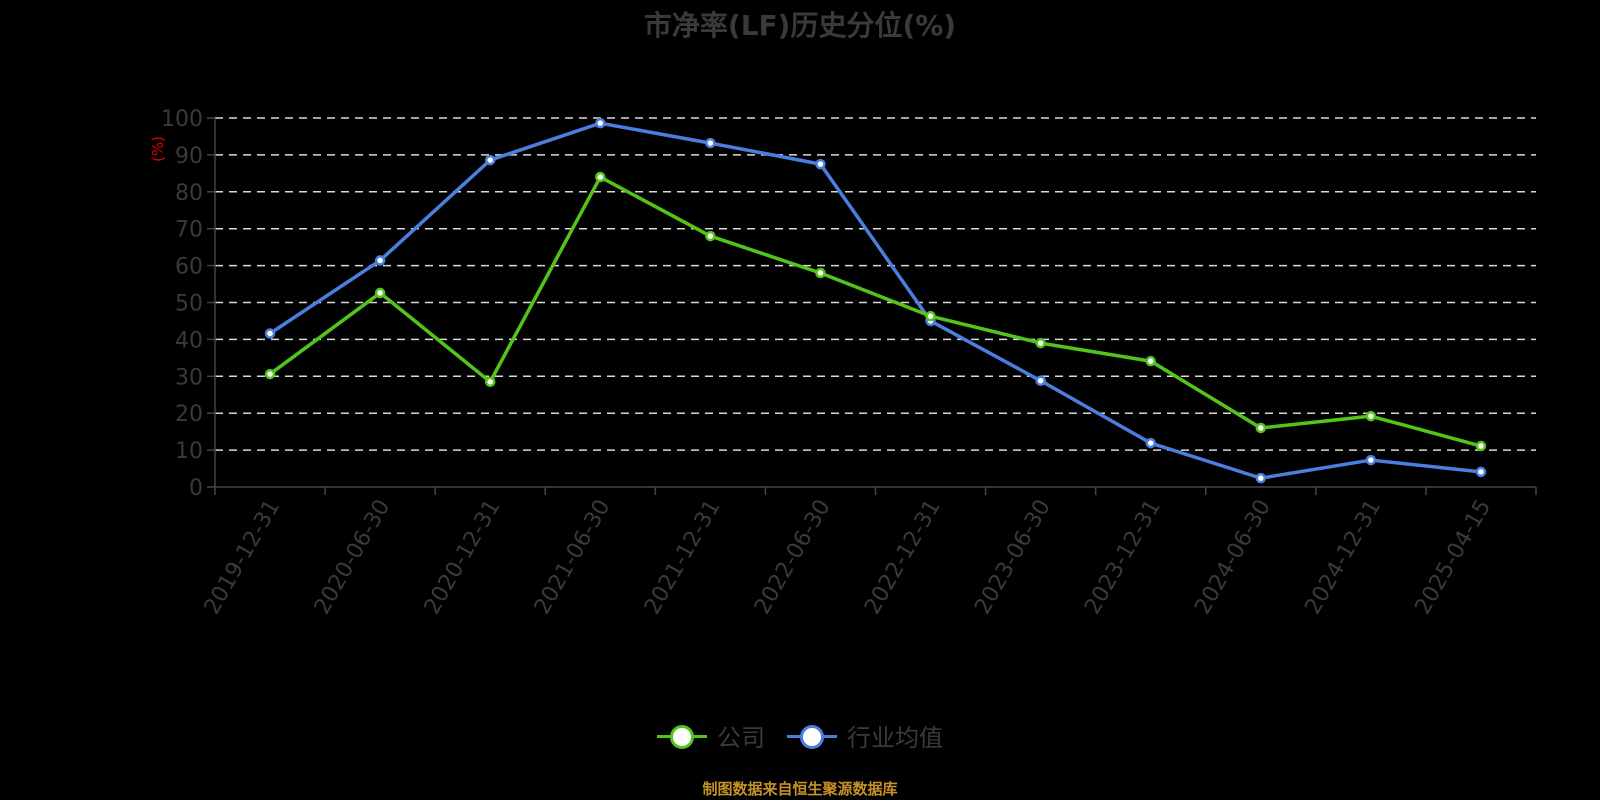 Image resolution: width=1600 pixels, height=800 pixels. What do you see at coordinates (189, 193) in the screenshot?
I see `y-tick-label: 80` at bounding box center [189, 193].